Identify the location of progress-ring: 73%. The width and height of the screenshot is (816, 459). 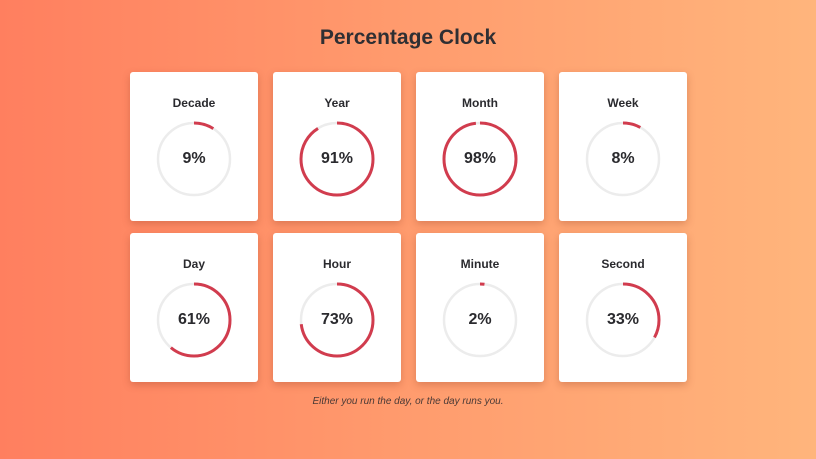
(337, 320).